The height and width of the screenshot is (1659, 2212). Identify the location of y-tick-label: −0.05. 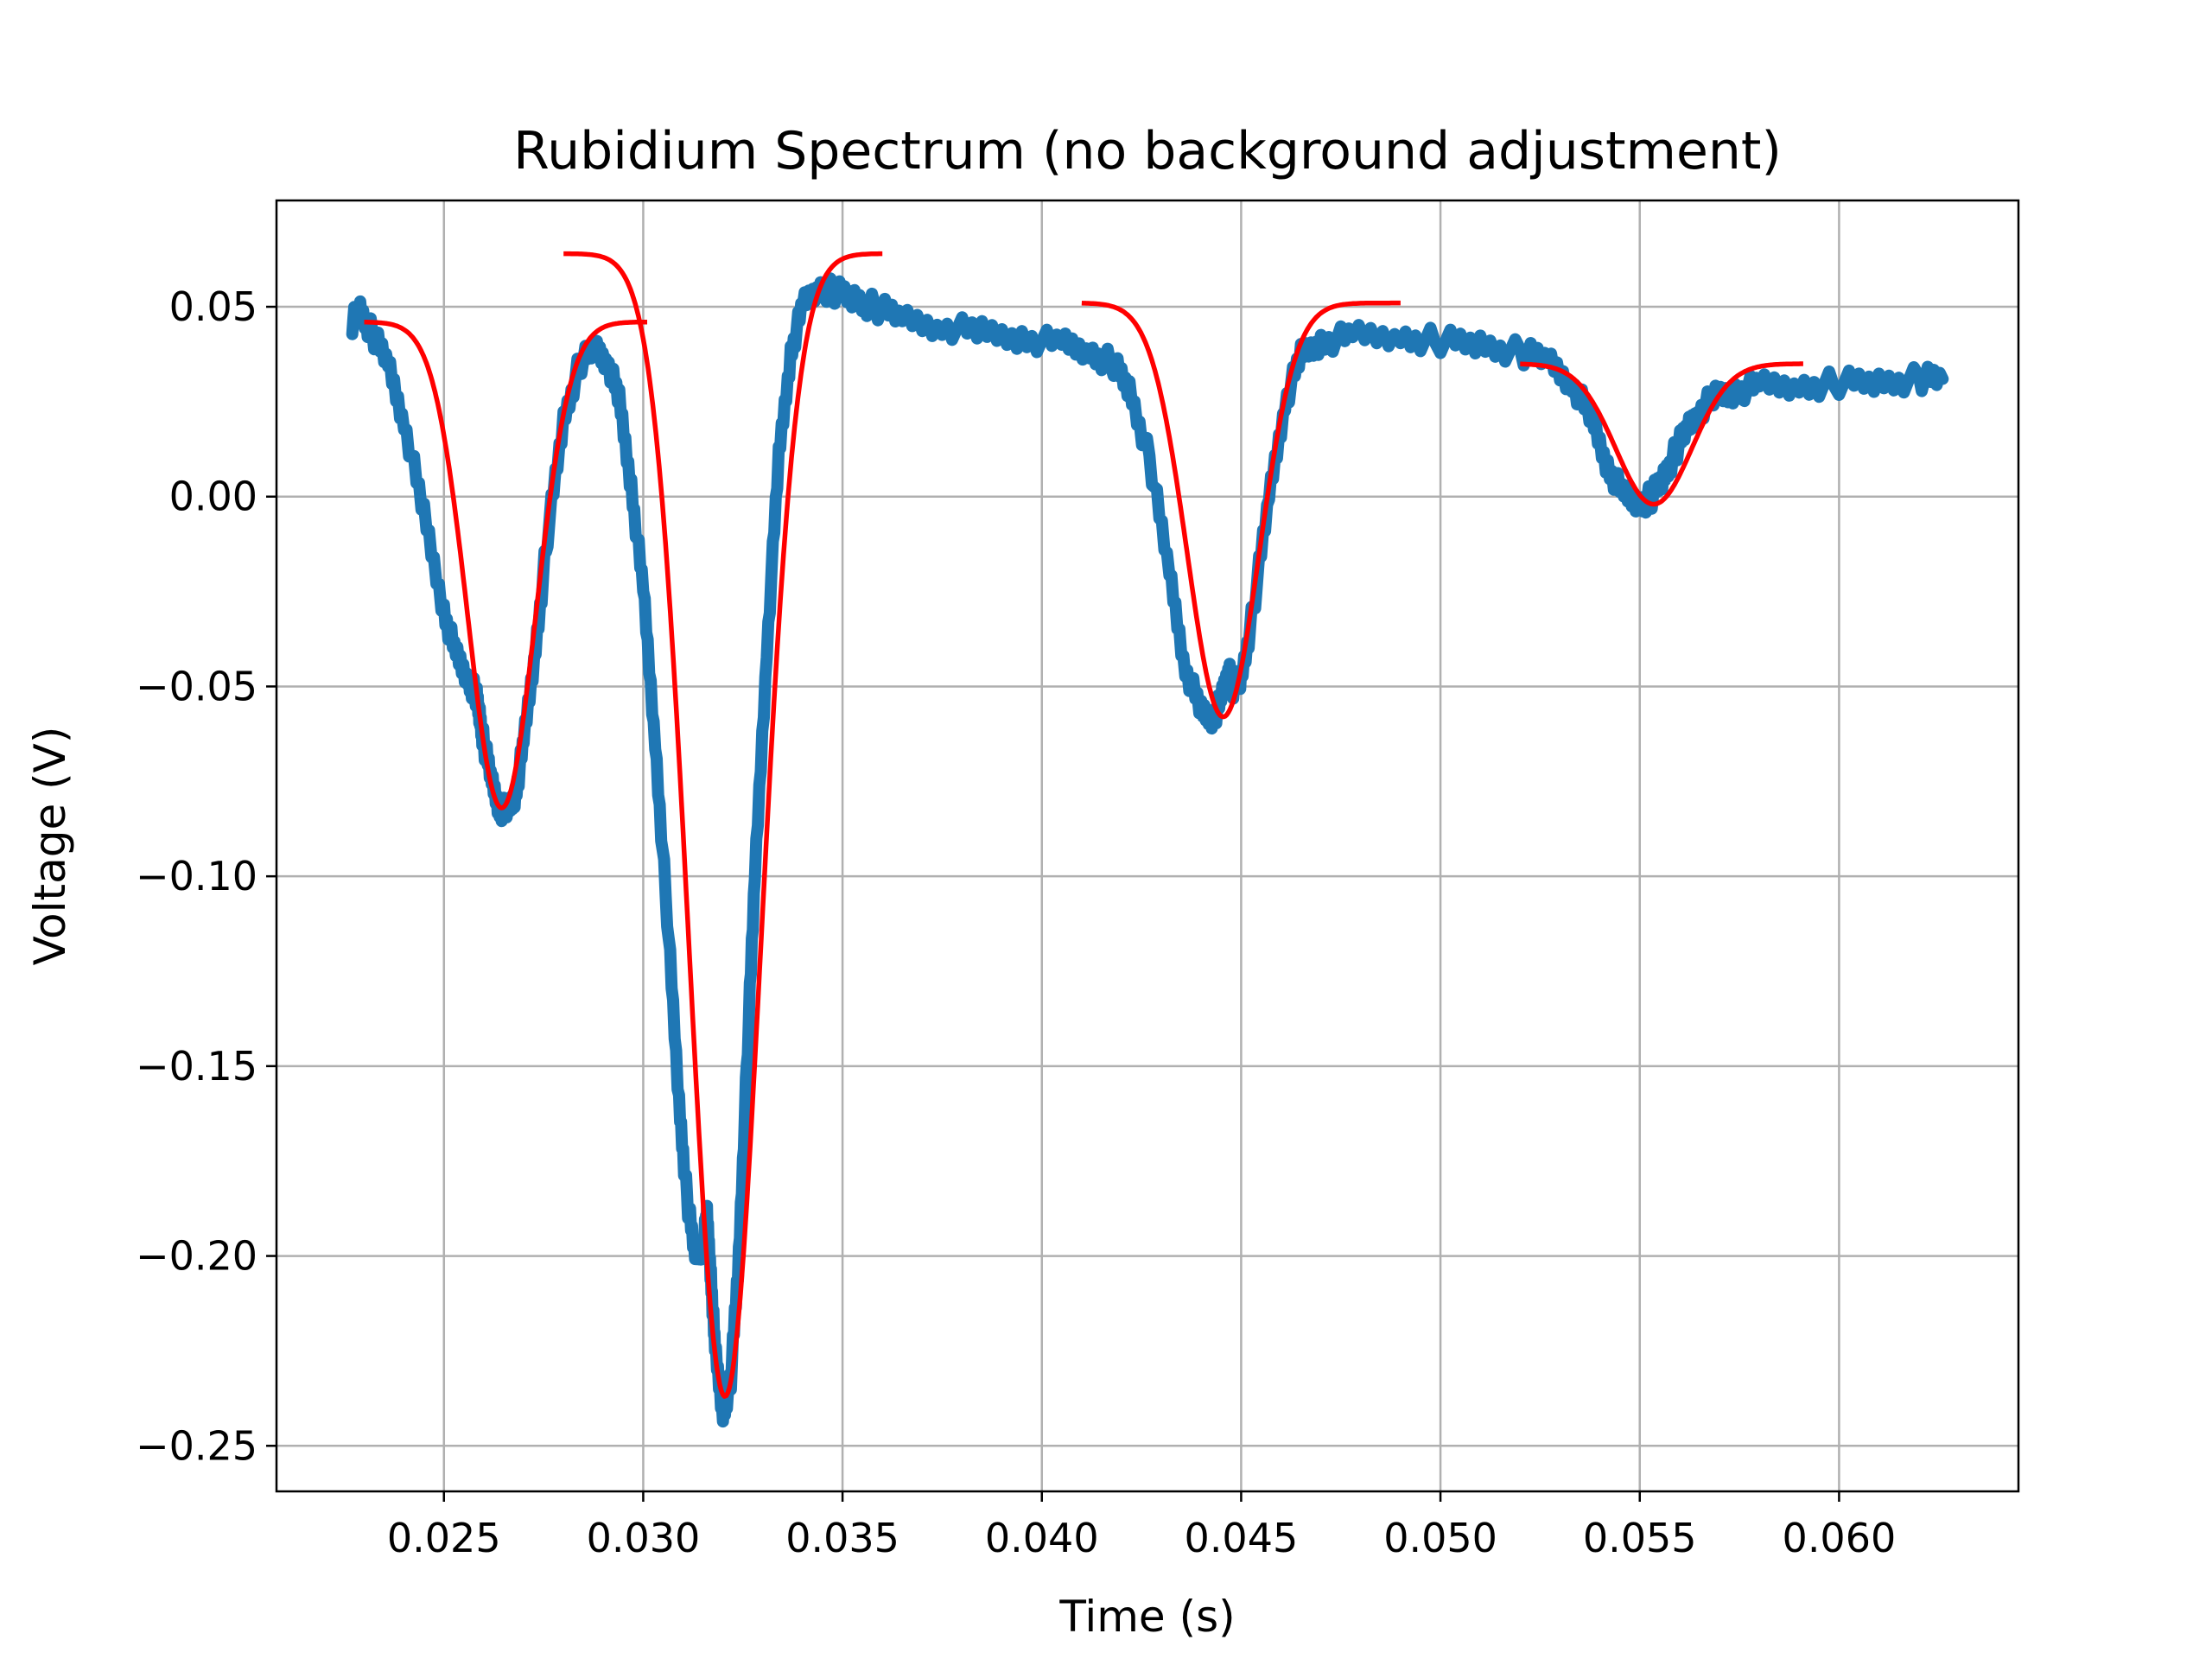
(196, 686).